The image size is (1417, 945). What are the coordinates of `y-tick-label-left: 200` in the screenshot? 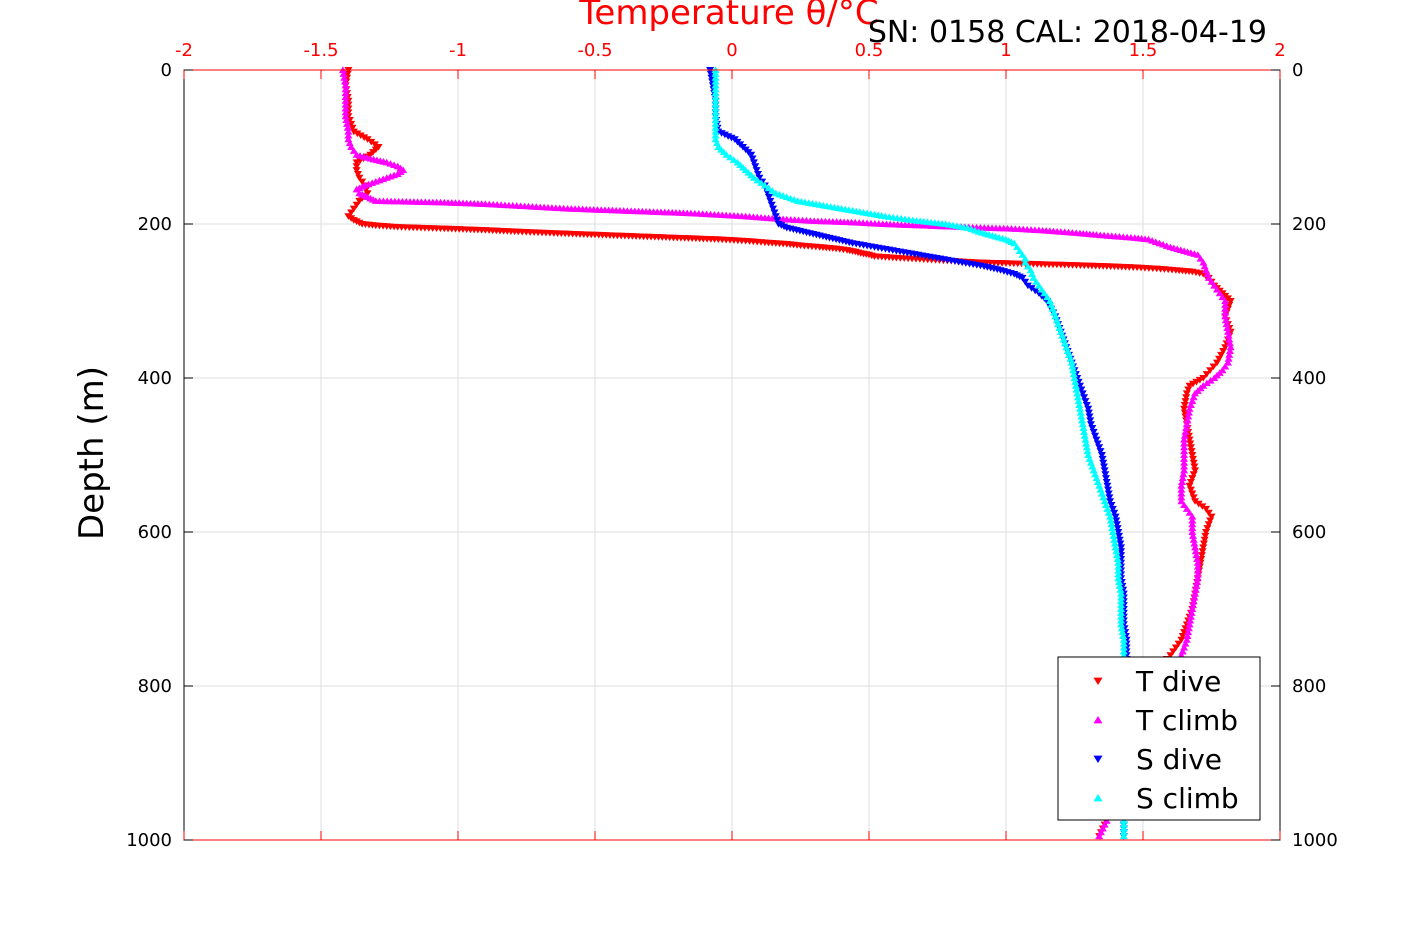 It's located at (155, 224).